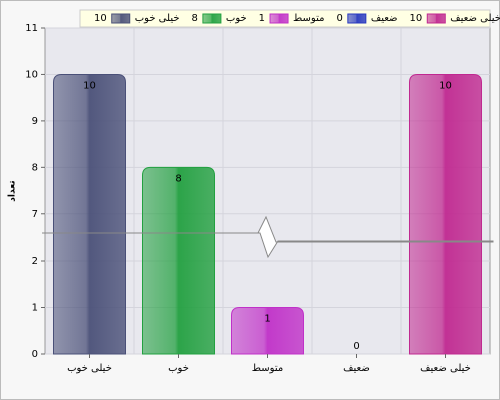 This screenshot has width=500, height=400. I want to click on value-label: 1, so click(267, 319).